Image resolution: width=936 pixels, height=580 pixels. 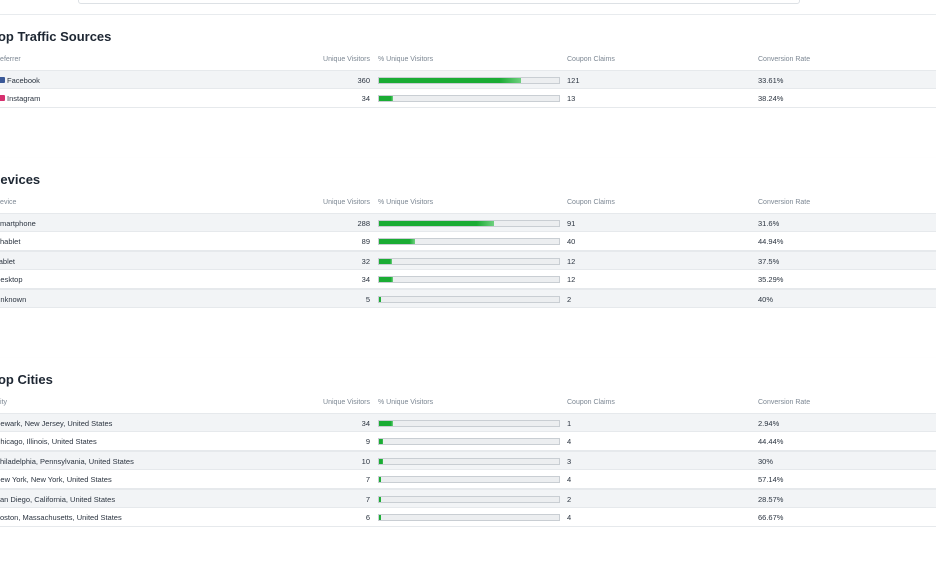 What do you see at coordinates (56, 479) in the screenshot?
I see `row-label: New York, New York, United States` at bounding box center [56, 479].